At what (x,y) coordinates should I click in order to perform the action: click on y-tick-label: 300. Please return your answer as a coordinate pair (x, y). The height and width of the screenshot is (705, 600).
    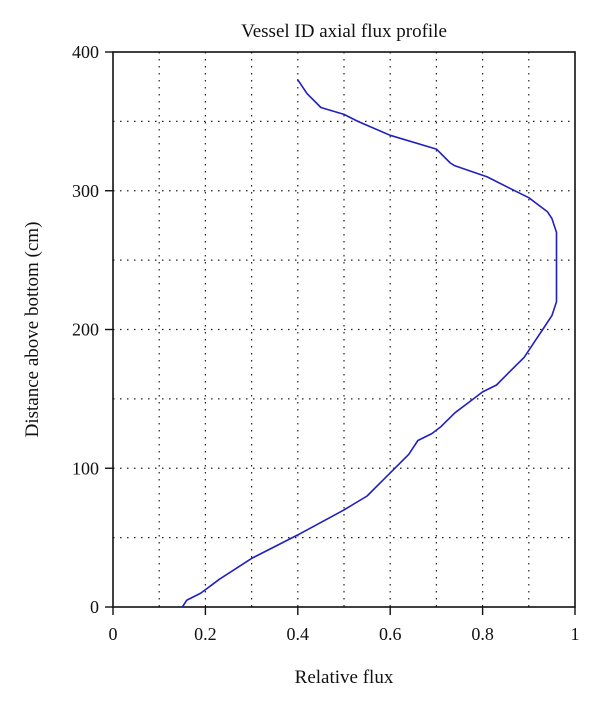
    Looking at the image, I should click on (85, 191).